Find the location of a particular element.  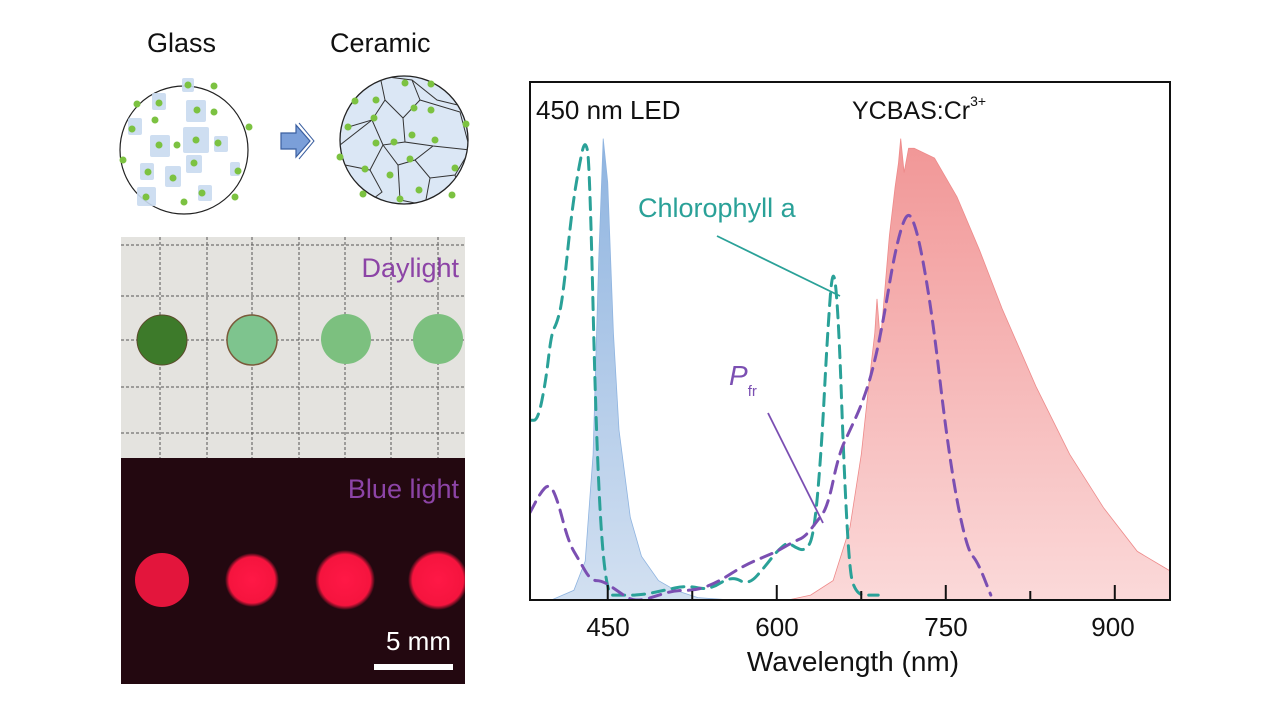

scale-bar-label: 5 mm is located at coordinates (418, 641).